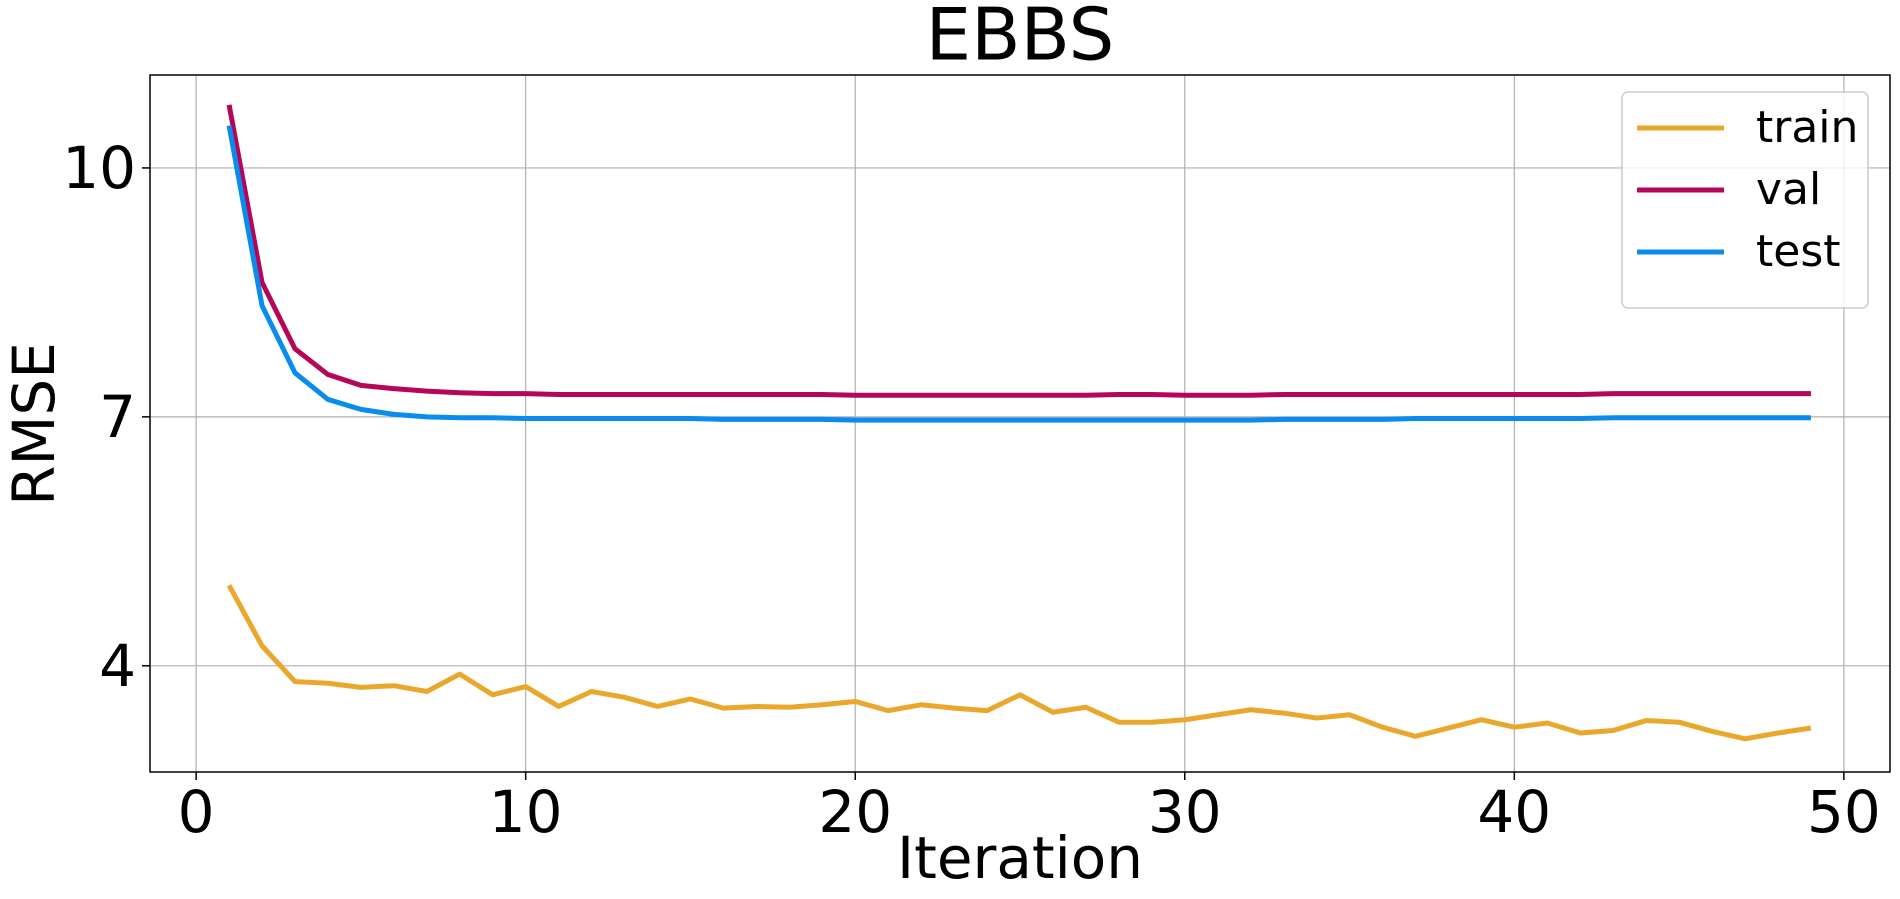 This screenshot has width=1900, height=899. Describe the element at coordinates (117, 417) in the screenshot. I see `y-tick-label: 7` at that location.